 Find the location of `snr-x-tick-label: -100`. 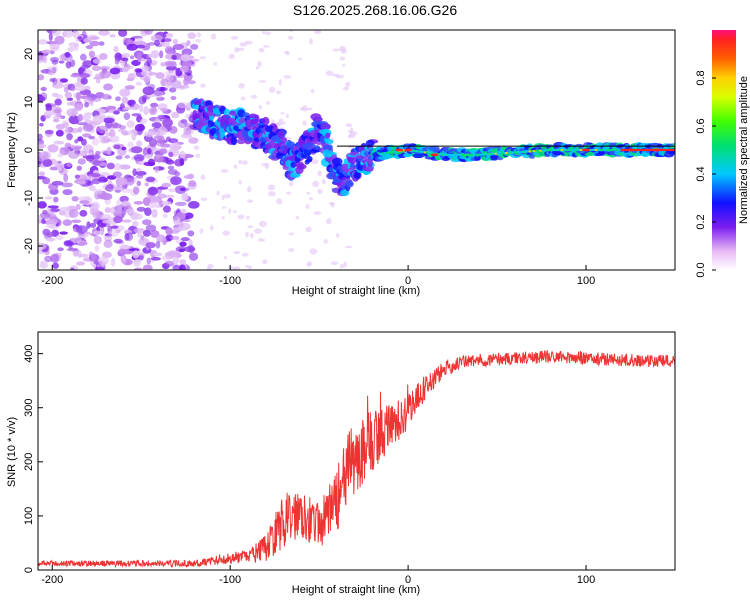

snr-x-tick-label: -100 is located at coordinates (230, 580).